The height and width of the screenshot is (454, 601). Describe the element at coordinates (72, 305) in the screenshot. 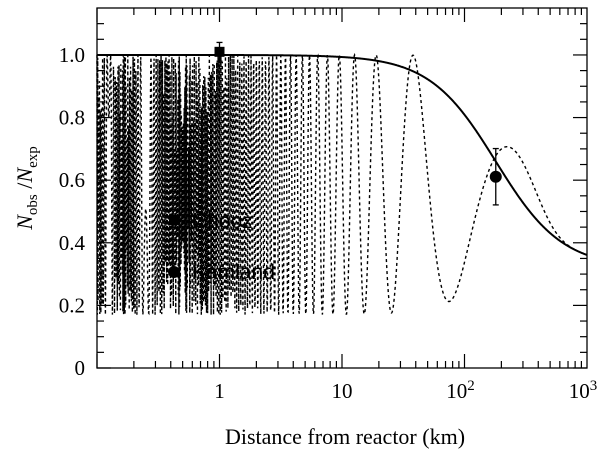

I see `y-tick-label: 0.2` at that location.